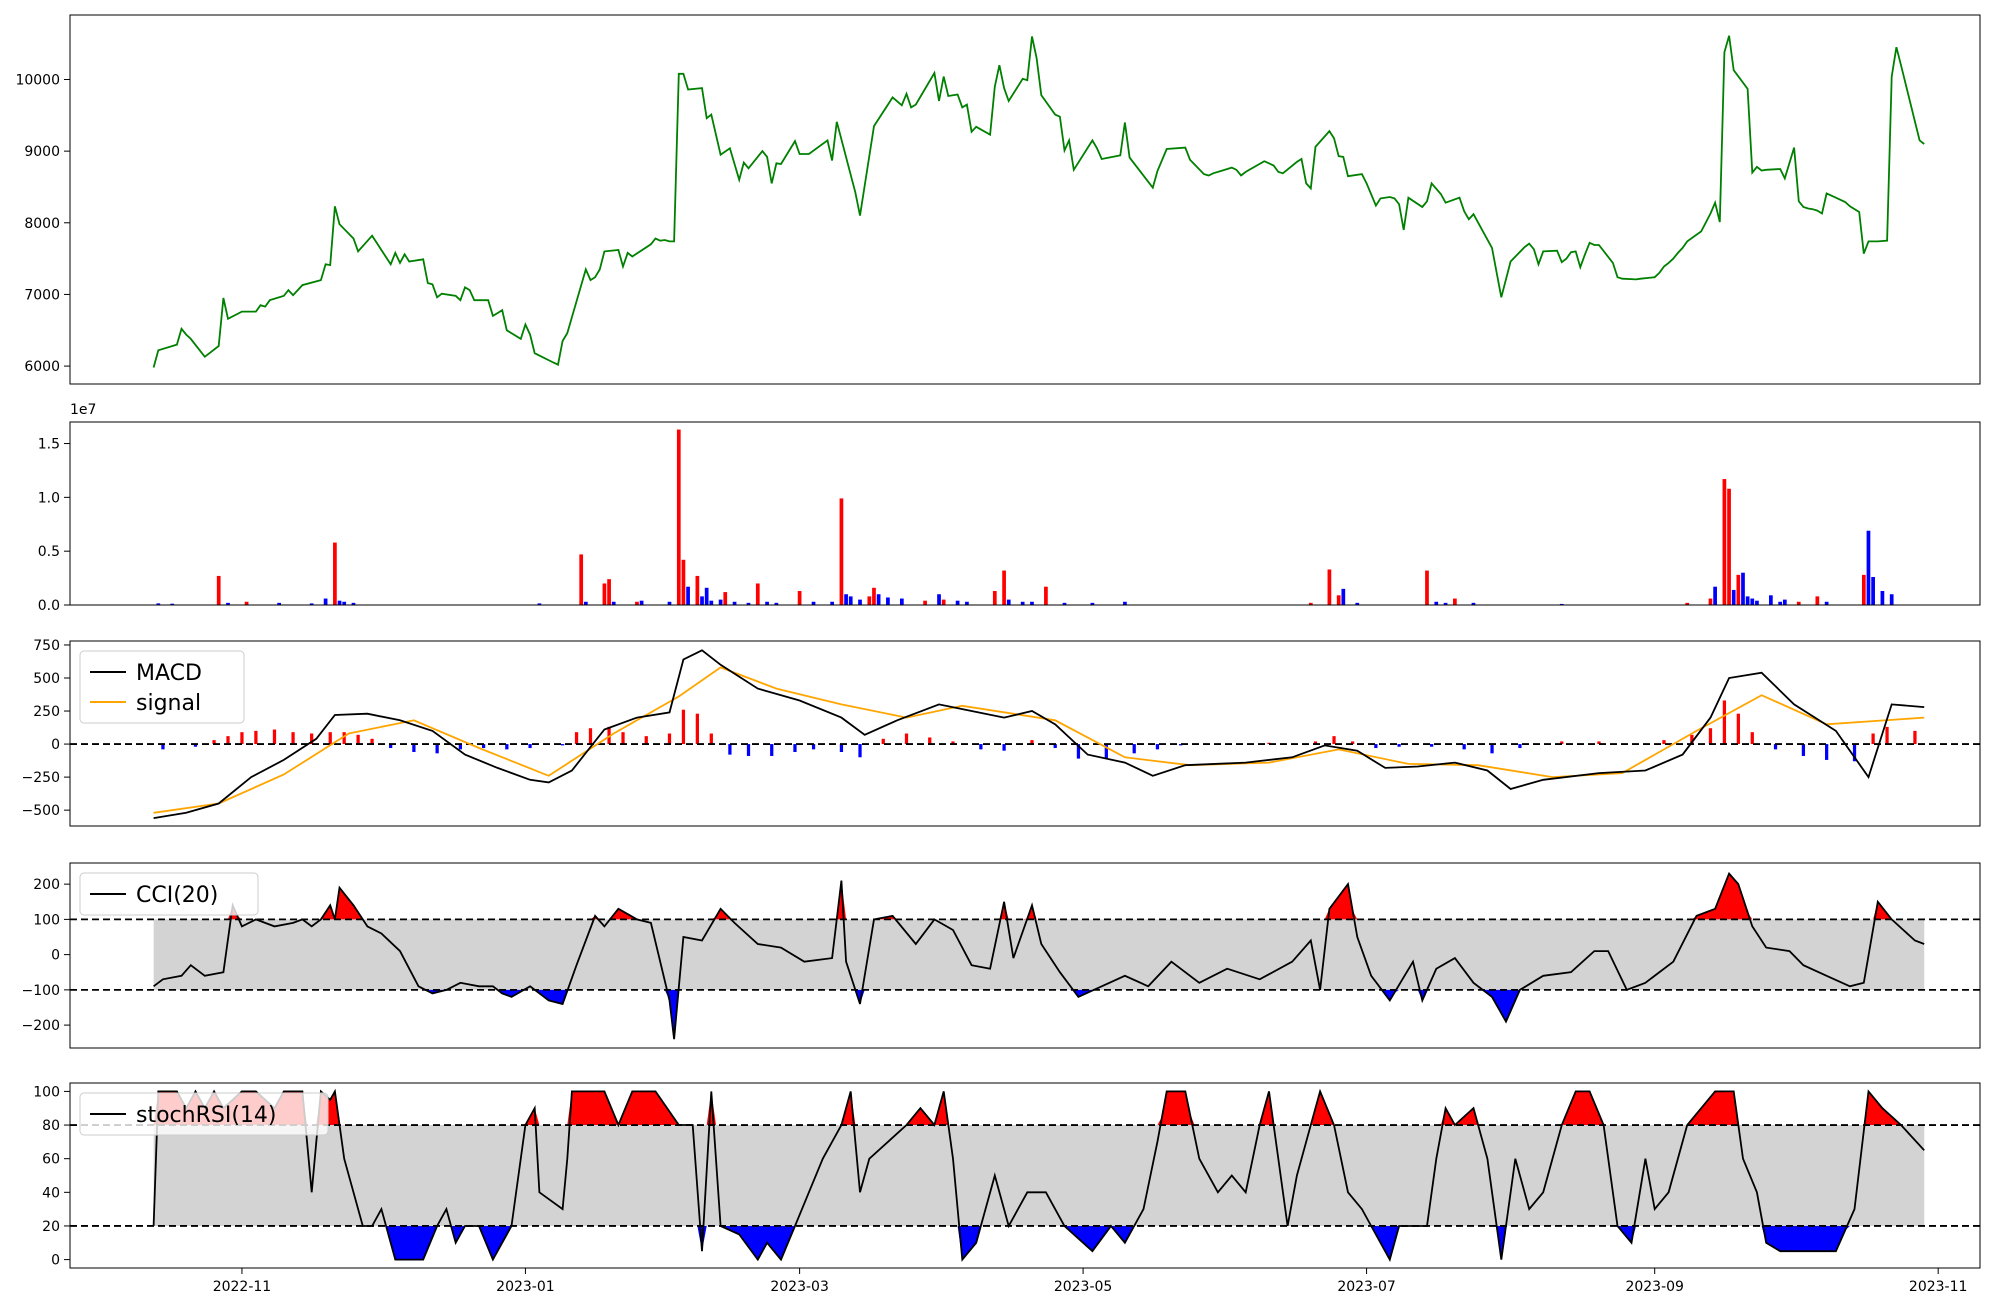 This screenshot has width=2000, height=1300. Describe the element at coordinates (46, 885) in the screenshot. I see `y-tick-label: 200` at that location.